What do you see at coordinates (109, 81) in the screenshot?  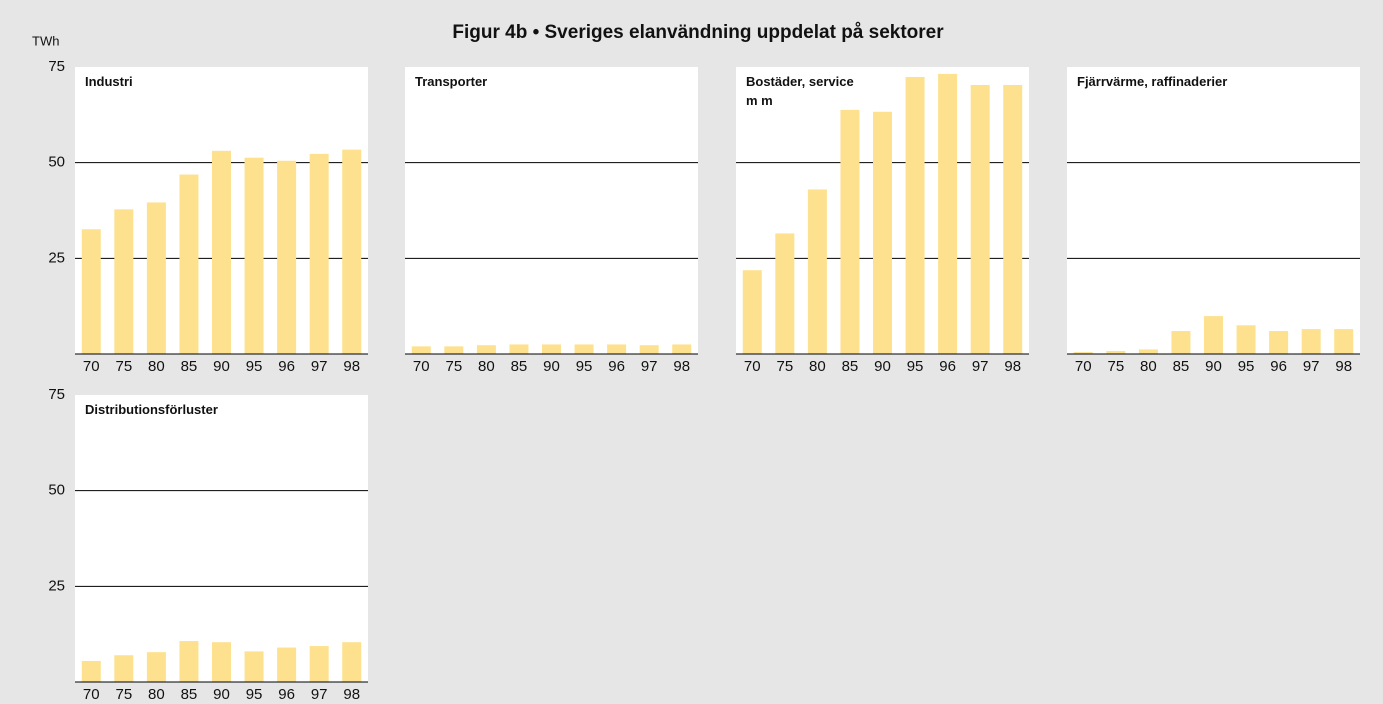 I see `panel-title: Industri` at bounding box center [109, 81].